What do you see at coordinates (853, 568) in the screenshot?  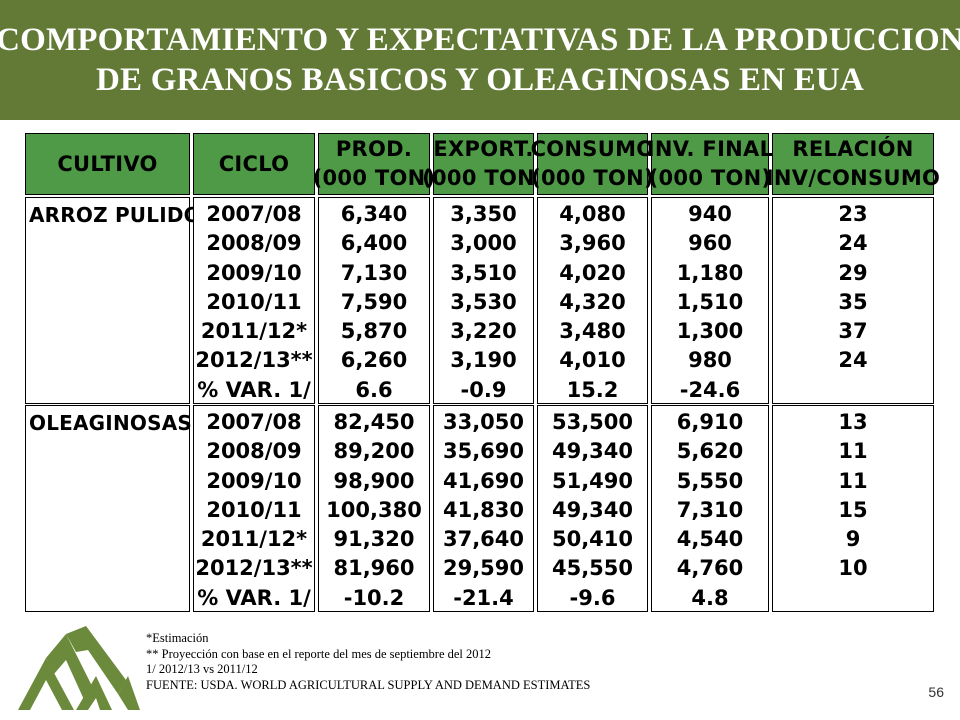 I see `relacion-cell: 10` at bounding box center [853, 568].